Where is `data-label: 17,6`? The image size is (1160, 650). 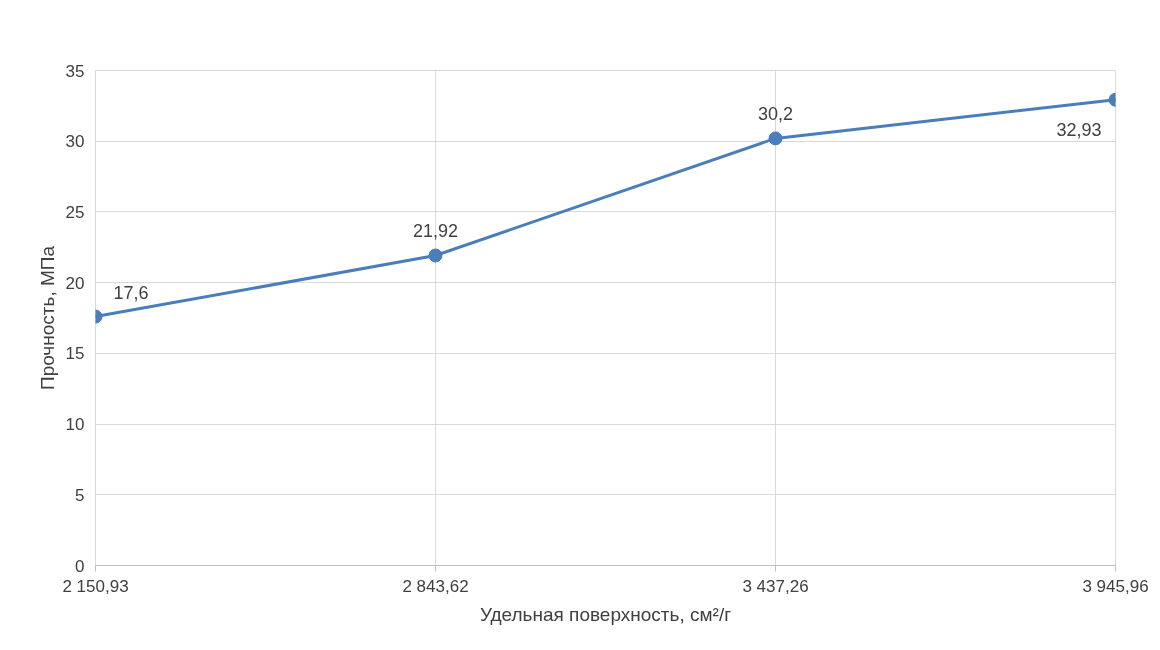
data-label: 17,6 is located at coordinates (131, 292).